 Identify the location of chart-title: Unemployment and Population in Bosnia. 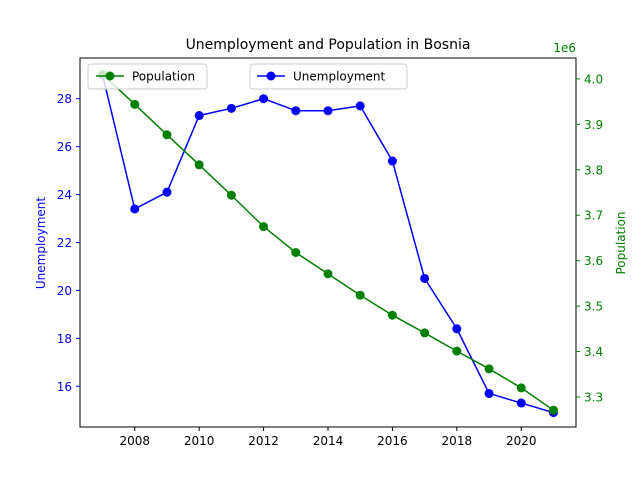
(328, 45).